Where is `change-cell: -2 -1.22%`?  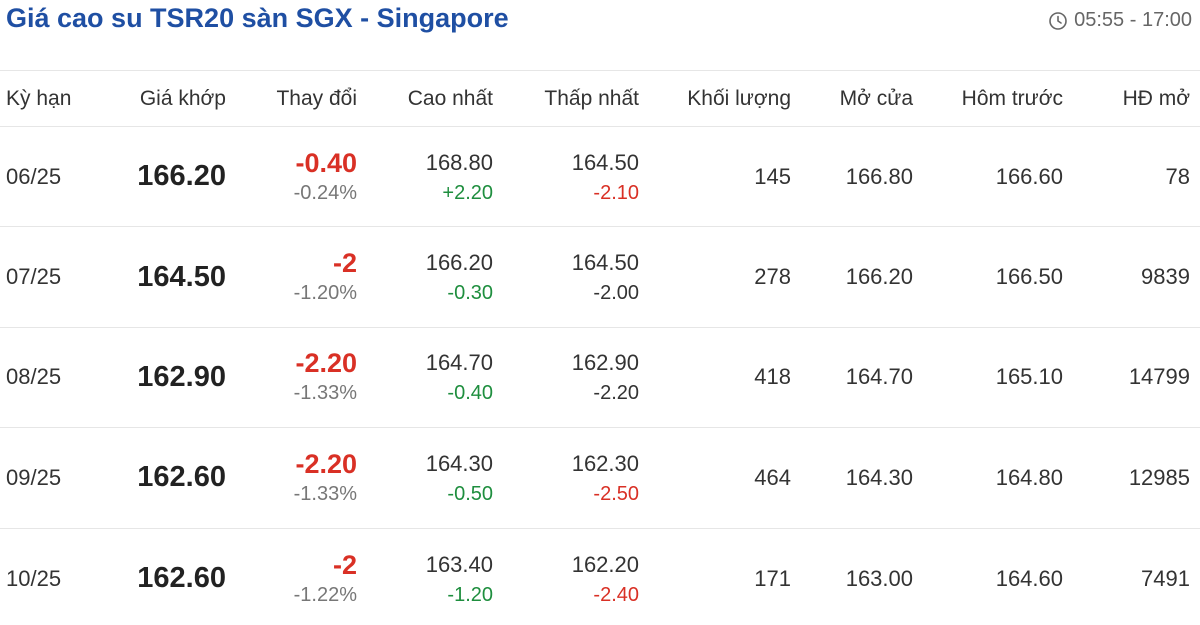 change-cell: -2 -1.22% is located at coordinates (301, 576).